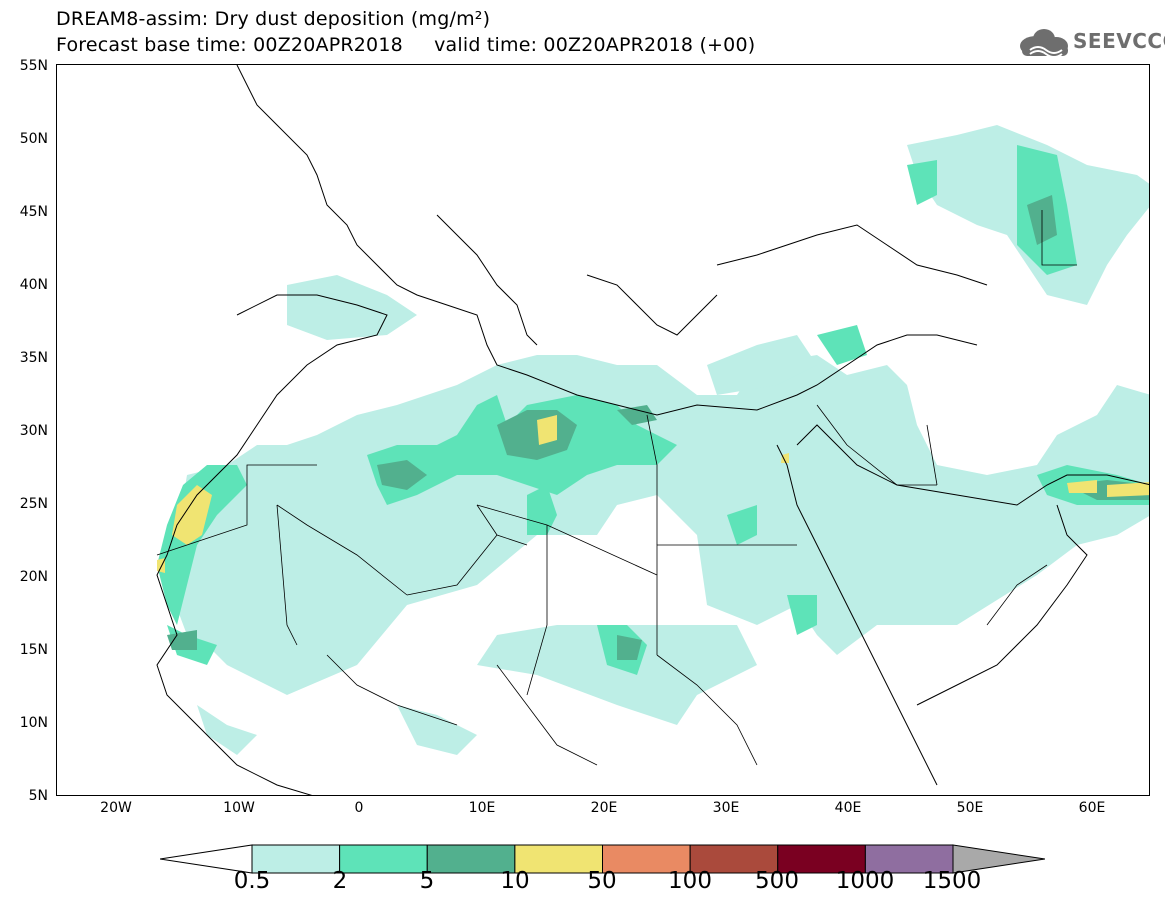 The height and width of the screenshot is (907, 1165). Describe the element at coordinates (1092, 808) in the screenshot. I see `lon-label: 60E` at that location.